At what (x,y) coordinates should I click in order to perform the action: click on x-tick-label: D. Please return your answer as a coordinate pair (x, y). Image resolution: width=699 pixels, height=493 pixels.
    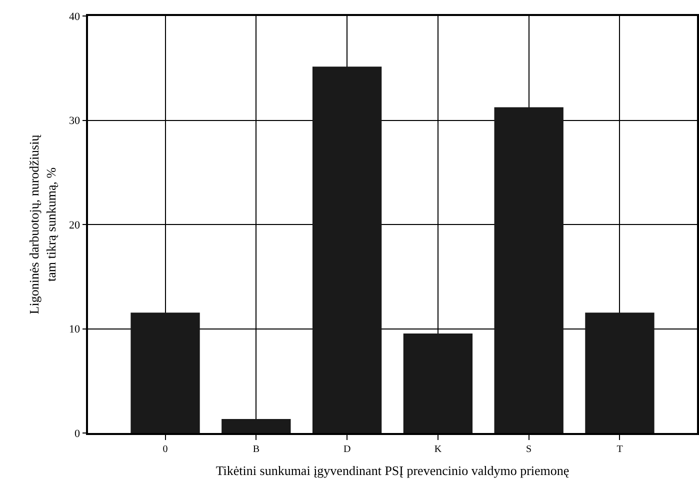
    Looking at the image, I should click on (347, 449).